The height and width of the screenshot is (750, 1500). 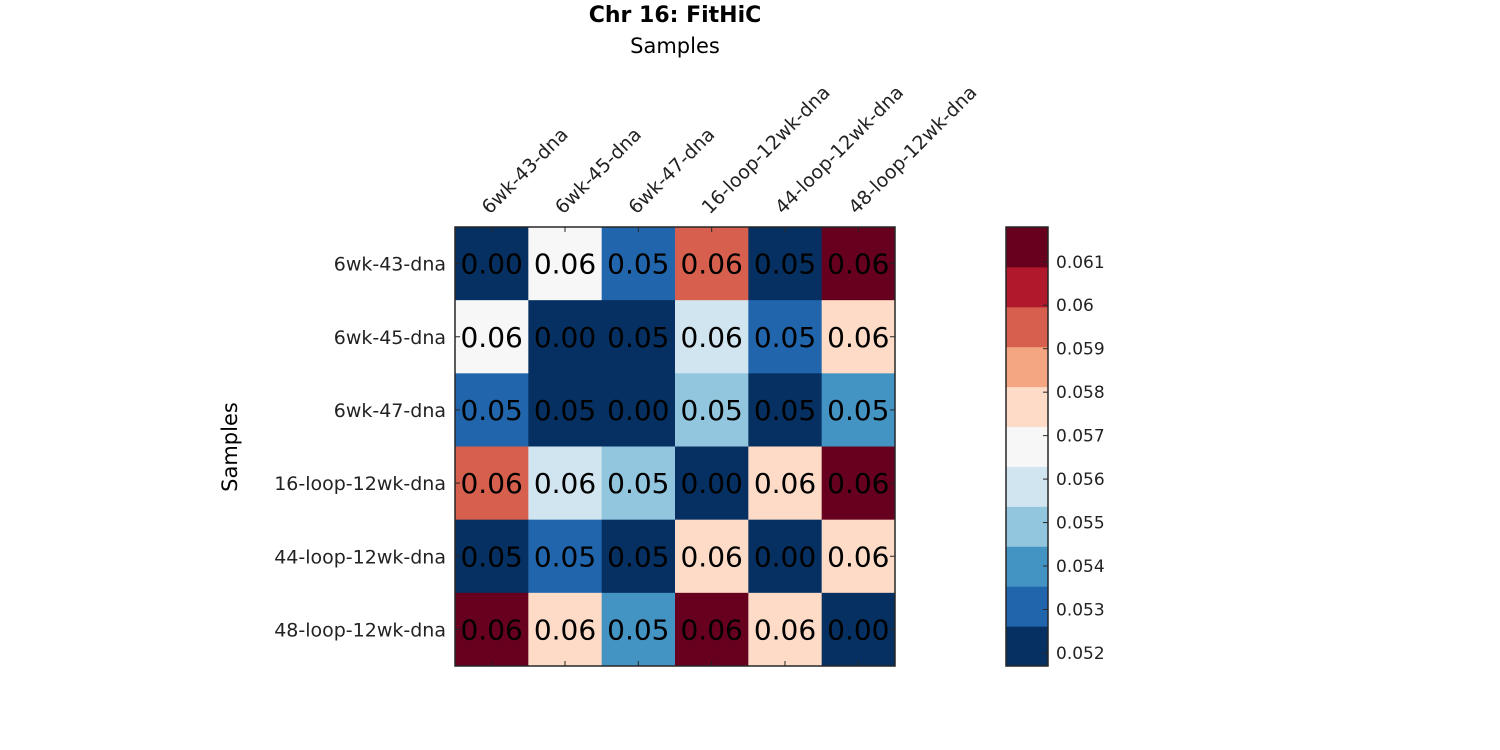 I want to click on x-axis-label: Samples, so click(x=675, y=46).